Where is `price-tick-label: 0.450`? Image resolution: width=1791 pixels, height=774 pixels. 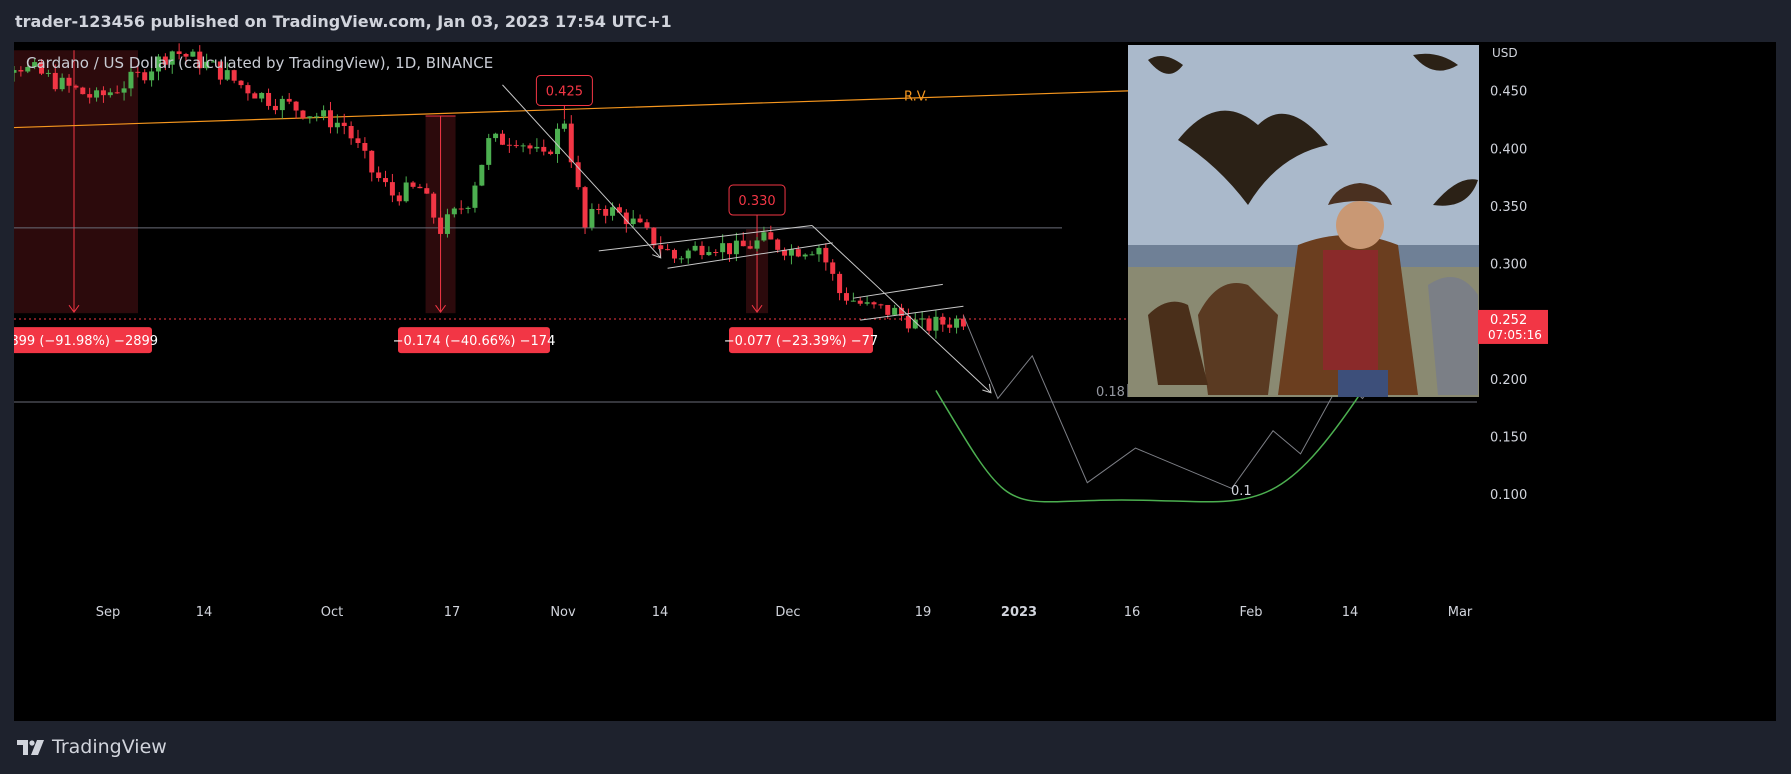
price-tick-label: 0.450 is located at coordinates (1508, 92).